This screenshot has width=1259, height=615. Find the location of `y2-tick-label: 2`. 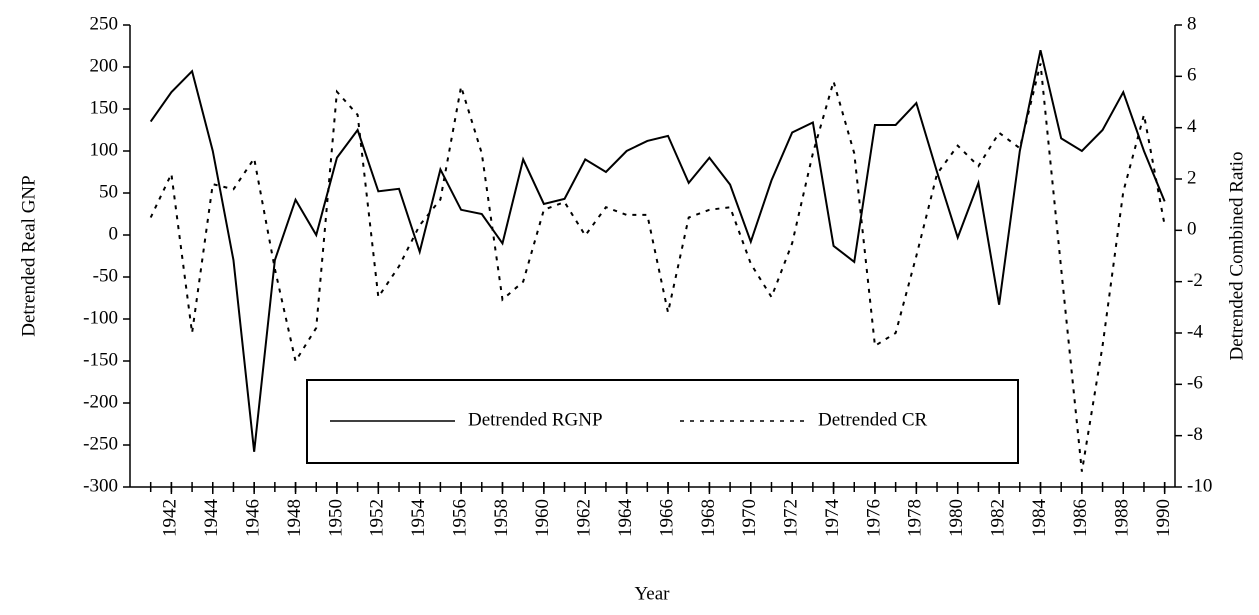

y2-tick-label: 2 is located at coordinates (1192, 177).